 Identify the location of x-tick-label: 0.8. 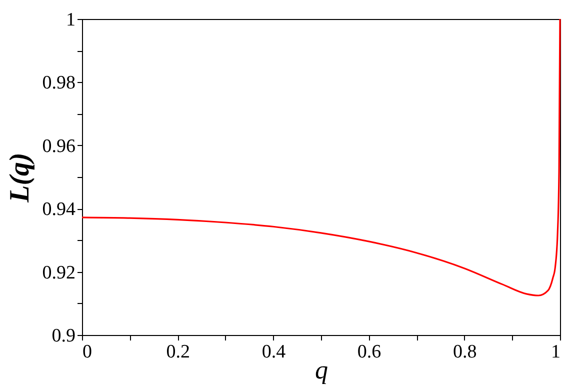
(465, 352).